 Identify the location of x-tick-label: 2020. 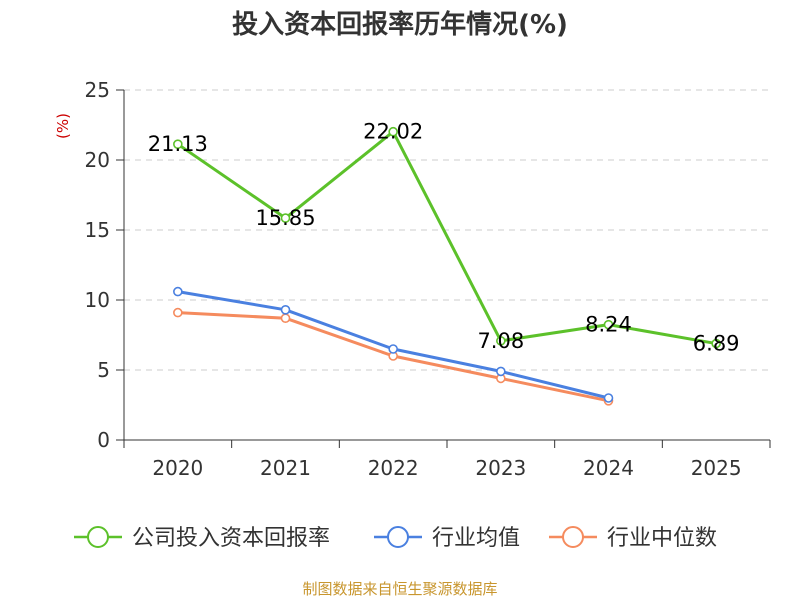
(177, 468).